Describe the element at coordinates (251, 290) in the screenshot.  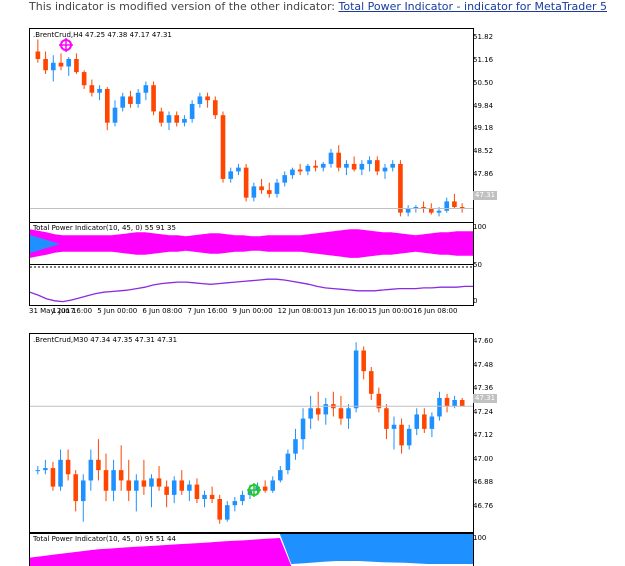
I see `chart1-power-line` at that location.